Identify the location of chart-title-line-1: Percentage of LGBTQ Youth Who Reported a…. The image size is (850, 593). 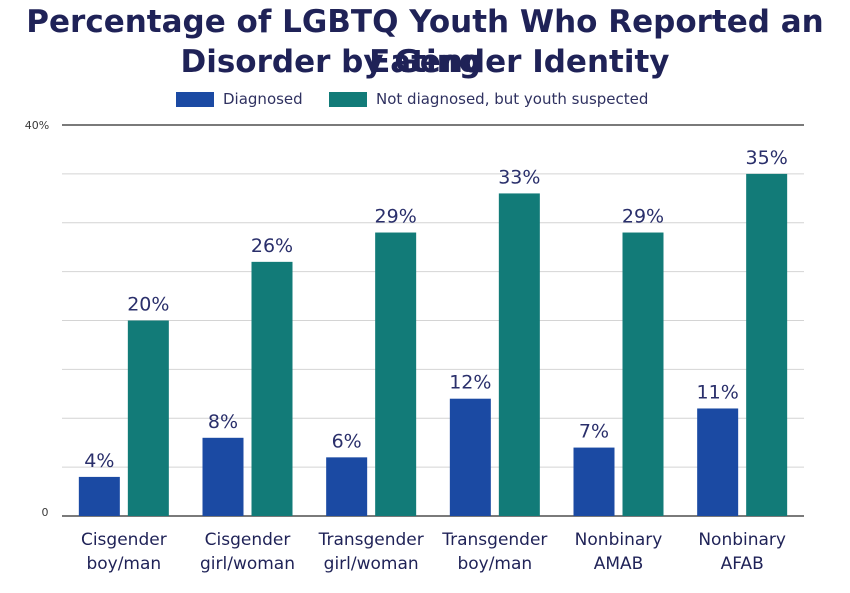
(425, 42).